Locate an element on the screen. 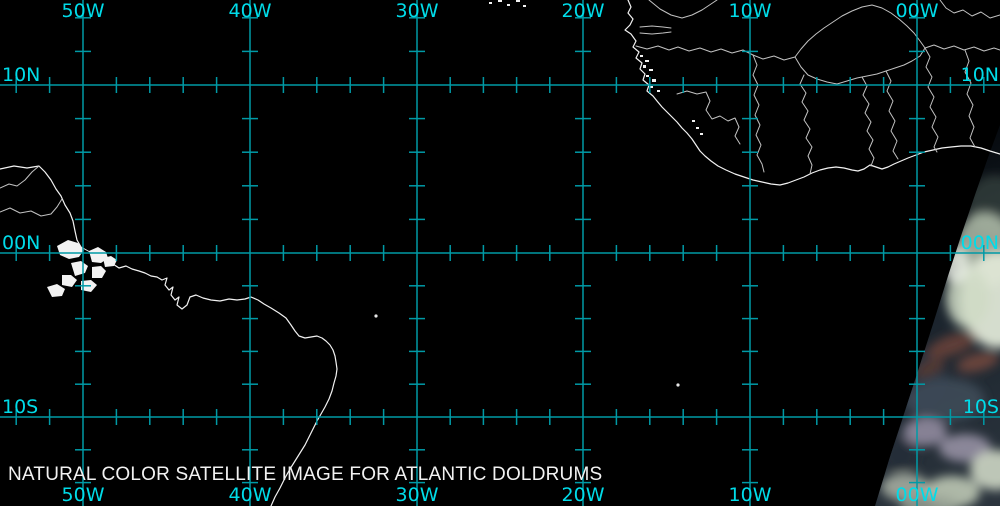  west-africa-coastline is located at coordinates (812, 93).